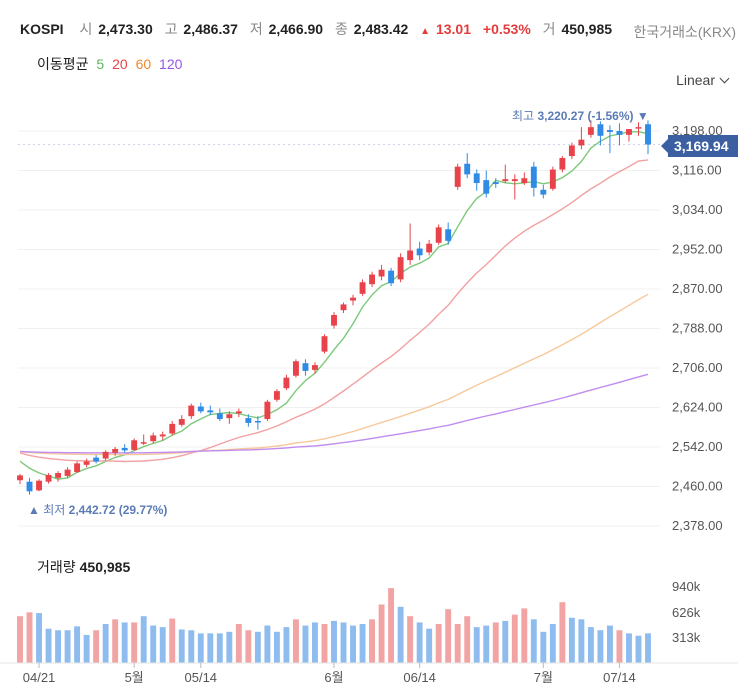 Image resolution: width=738 pixels, height=692 pixels. Describe the element at coordinates (34, 510) in the screenshot. I see `up-triangle-icon: ▲` at that location.